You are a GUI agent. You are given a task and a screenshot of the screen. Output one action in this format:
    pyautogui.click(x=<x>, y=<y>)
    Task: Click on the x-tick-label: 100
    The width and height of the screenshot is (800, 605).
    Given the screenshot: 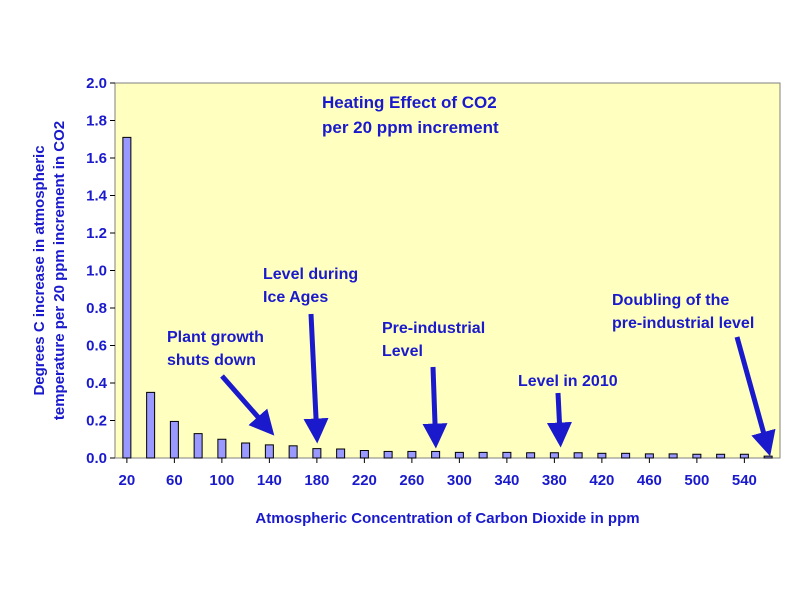 What is the action you would take?
    pyautogui.click(x=221, y=480)
    